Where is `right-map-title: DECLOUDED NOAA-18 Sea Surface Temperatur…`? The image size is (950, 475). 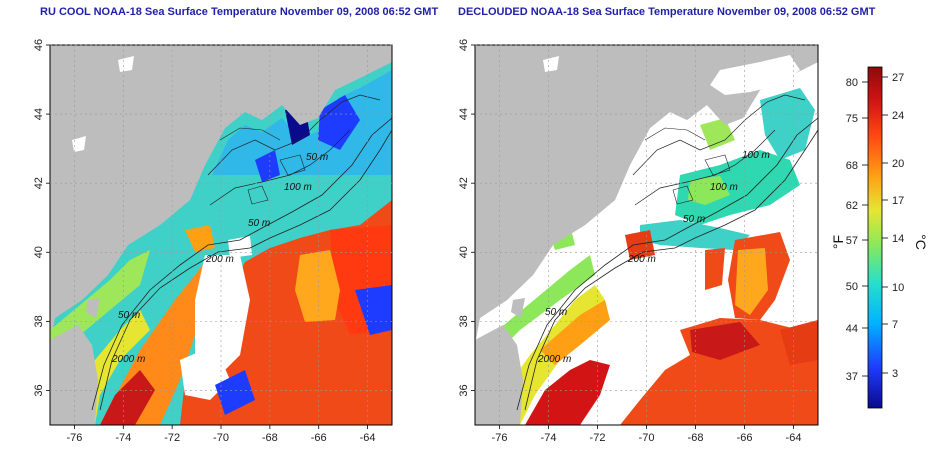
right-map-title: DECLOUDED NOAA-18 Sea Surface Temperatur… is located at coordinates (667, 12).